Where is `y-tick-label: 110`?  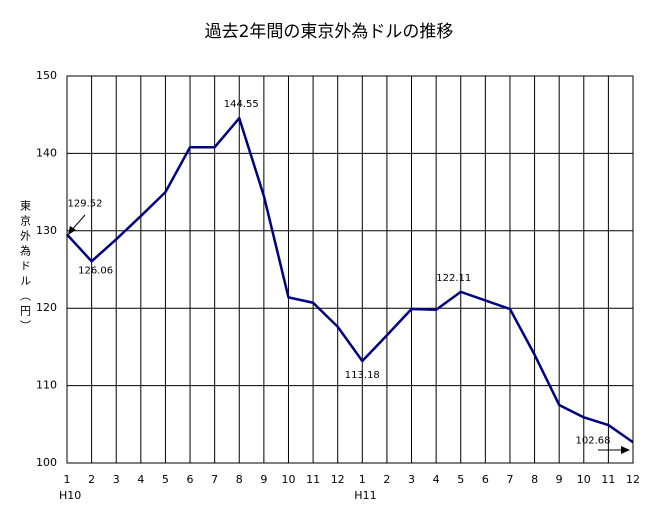 y-tick-label: 110 is located at coordinates (46, 385).